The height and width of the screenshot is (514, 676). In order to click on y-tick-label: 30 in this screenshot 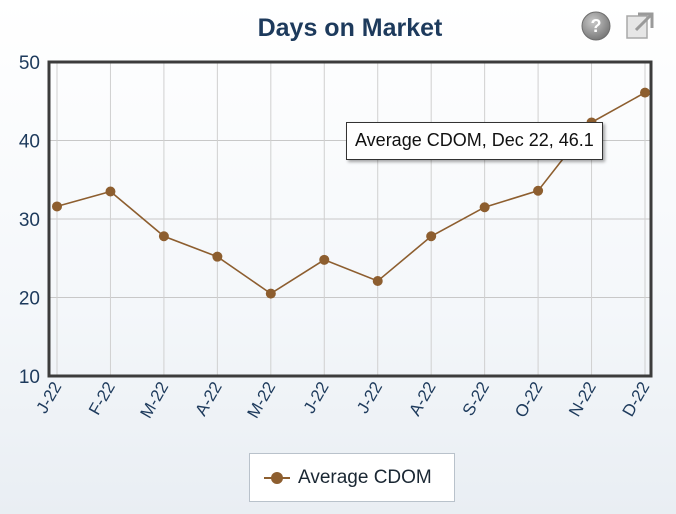, I will do `click(29, 220)`.